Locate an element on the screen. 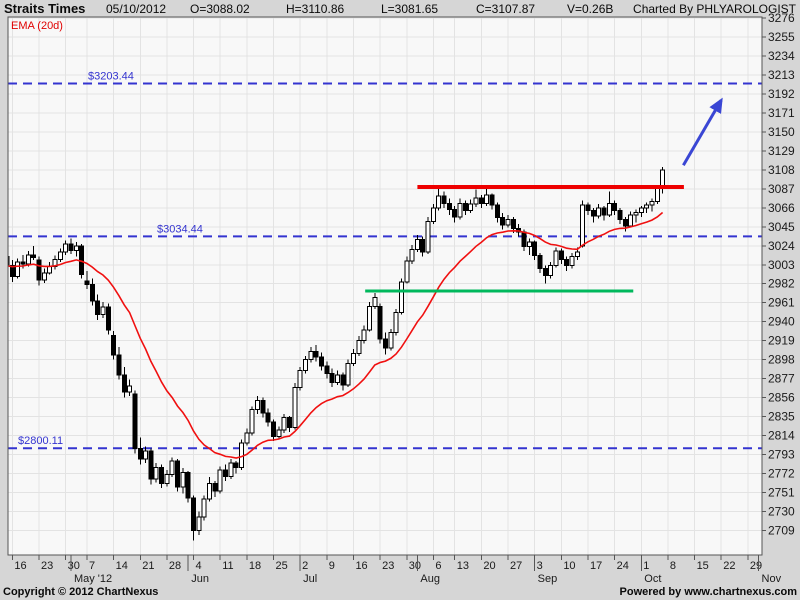 Image resolution: width=800 pixels, height=600 pixels. trend-arrow is located at coordinates (702, 132).